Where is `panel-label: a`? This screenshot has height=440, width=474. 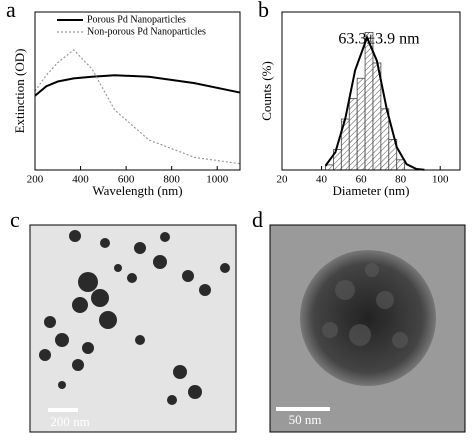
panel-label: a is located at coordinates (11, 11).